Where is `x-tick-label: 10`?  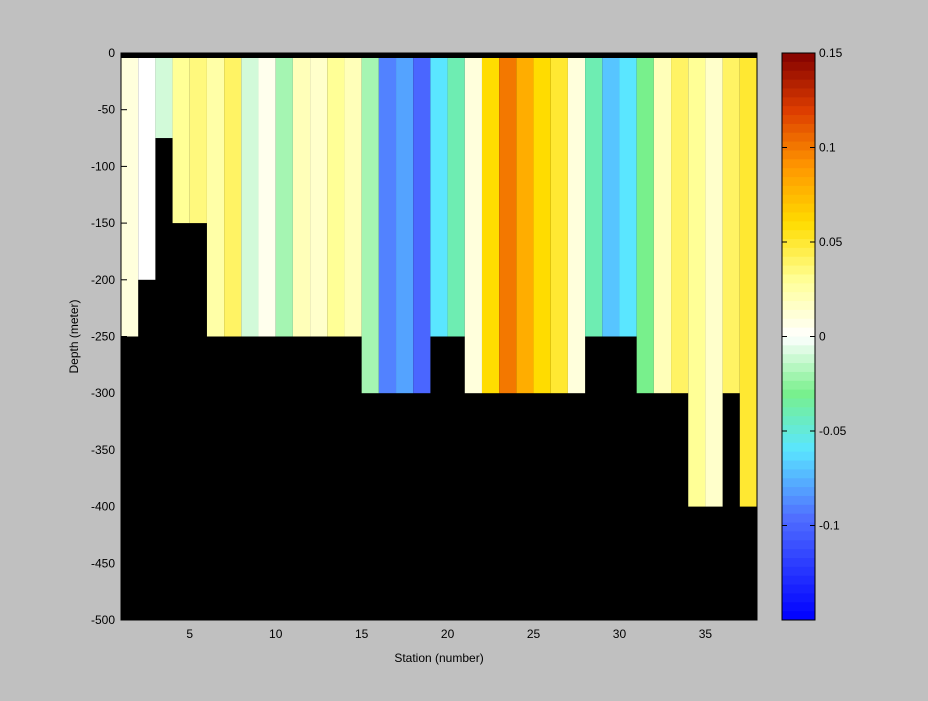
x-tick-label: 10 is located at coordinates (276, 634).